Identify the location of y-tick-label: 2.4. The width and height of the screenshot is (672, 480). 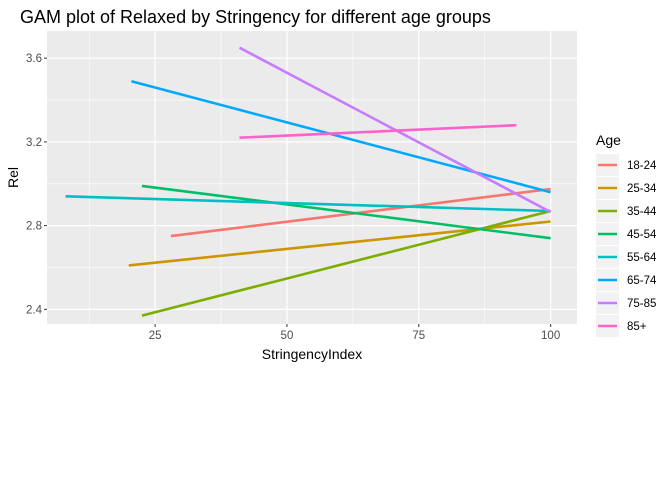
(34, 310).